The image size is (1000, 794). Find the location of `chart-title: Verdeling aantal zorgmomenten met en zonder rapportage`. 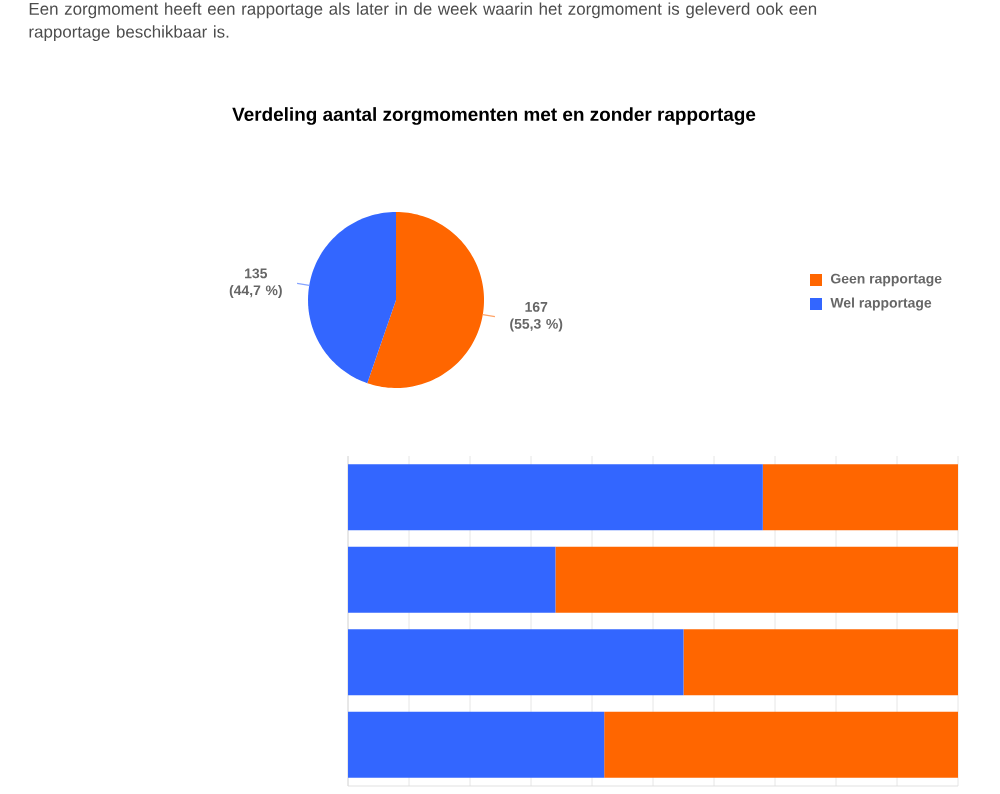

chart-title: Verdeling aantal zorgmomenten met en zonder rapportage is located at coordinates (494, 116).